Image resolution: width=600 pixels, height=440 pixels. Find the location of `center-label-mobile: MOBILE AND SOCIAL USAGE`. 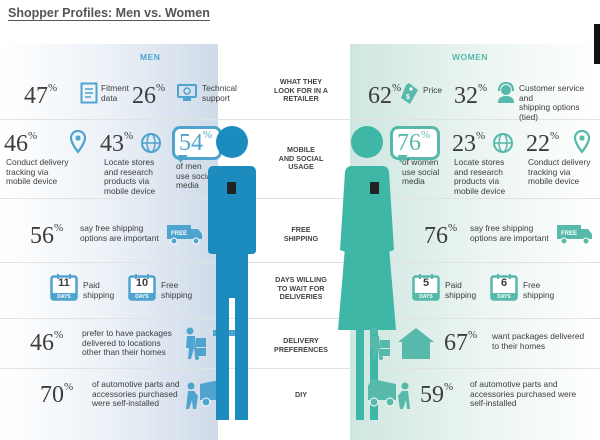

center-label-mobile: MOBILE AND SOCIAL USAGE is located at coordinates (301, 158).